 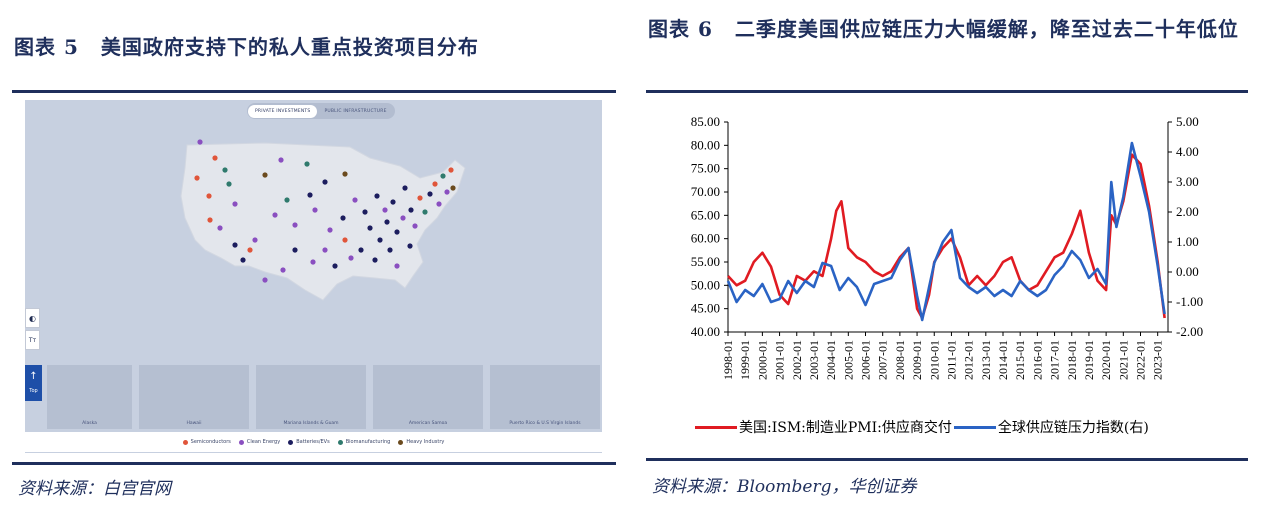 I want to click on contrast-icon: ◐, so click(x=32, y=318).